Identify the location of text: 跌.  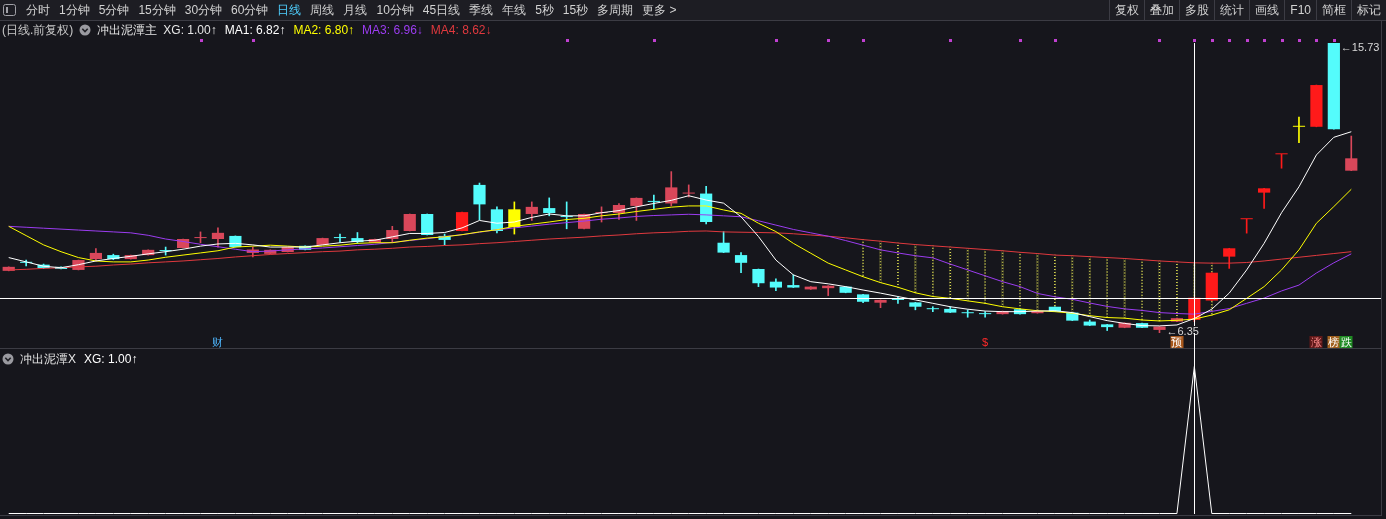
(1346, 342).